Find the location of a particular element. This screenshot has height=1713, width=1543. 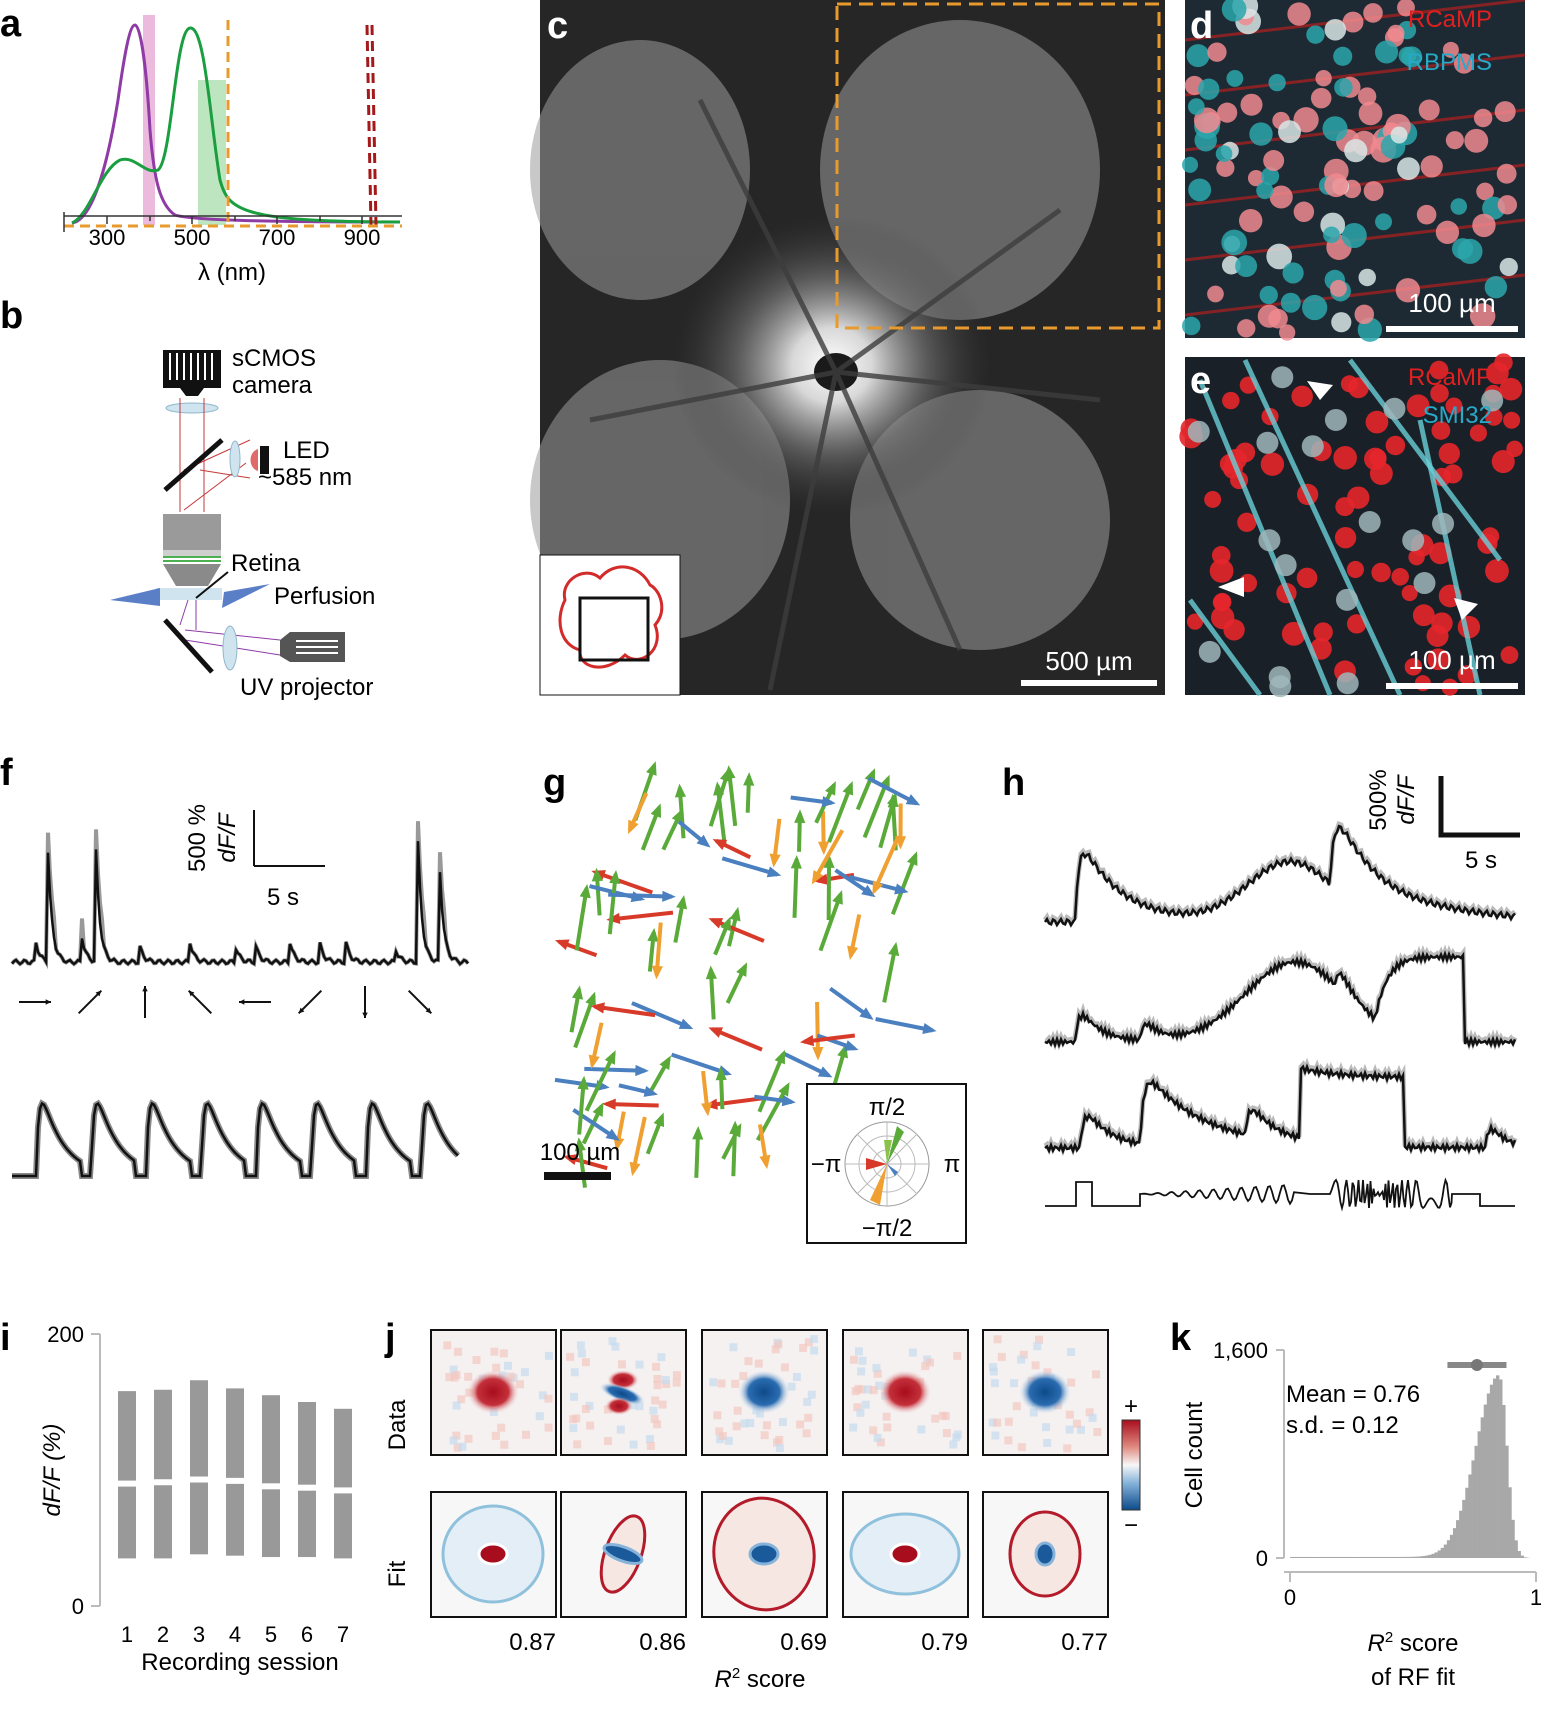

direction-arrow-head-orange is located at coordinates (823, 848).